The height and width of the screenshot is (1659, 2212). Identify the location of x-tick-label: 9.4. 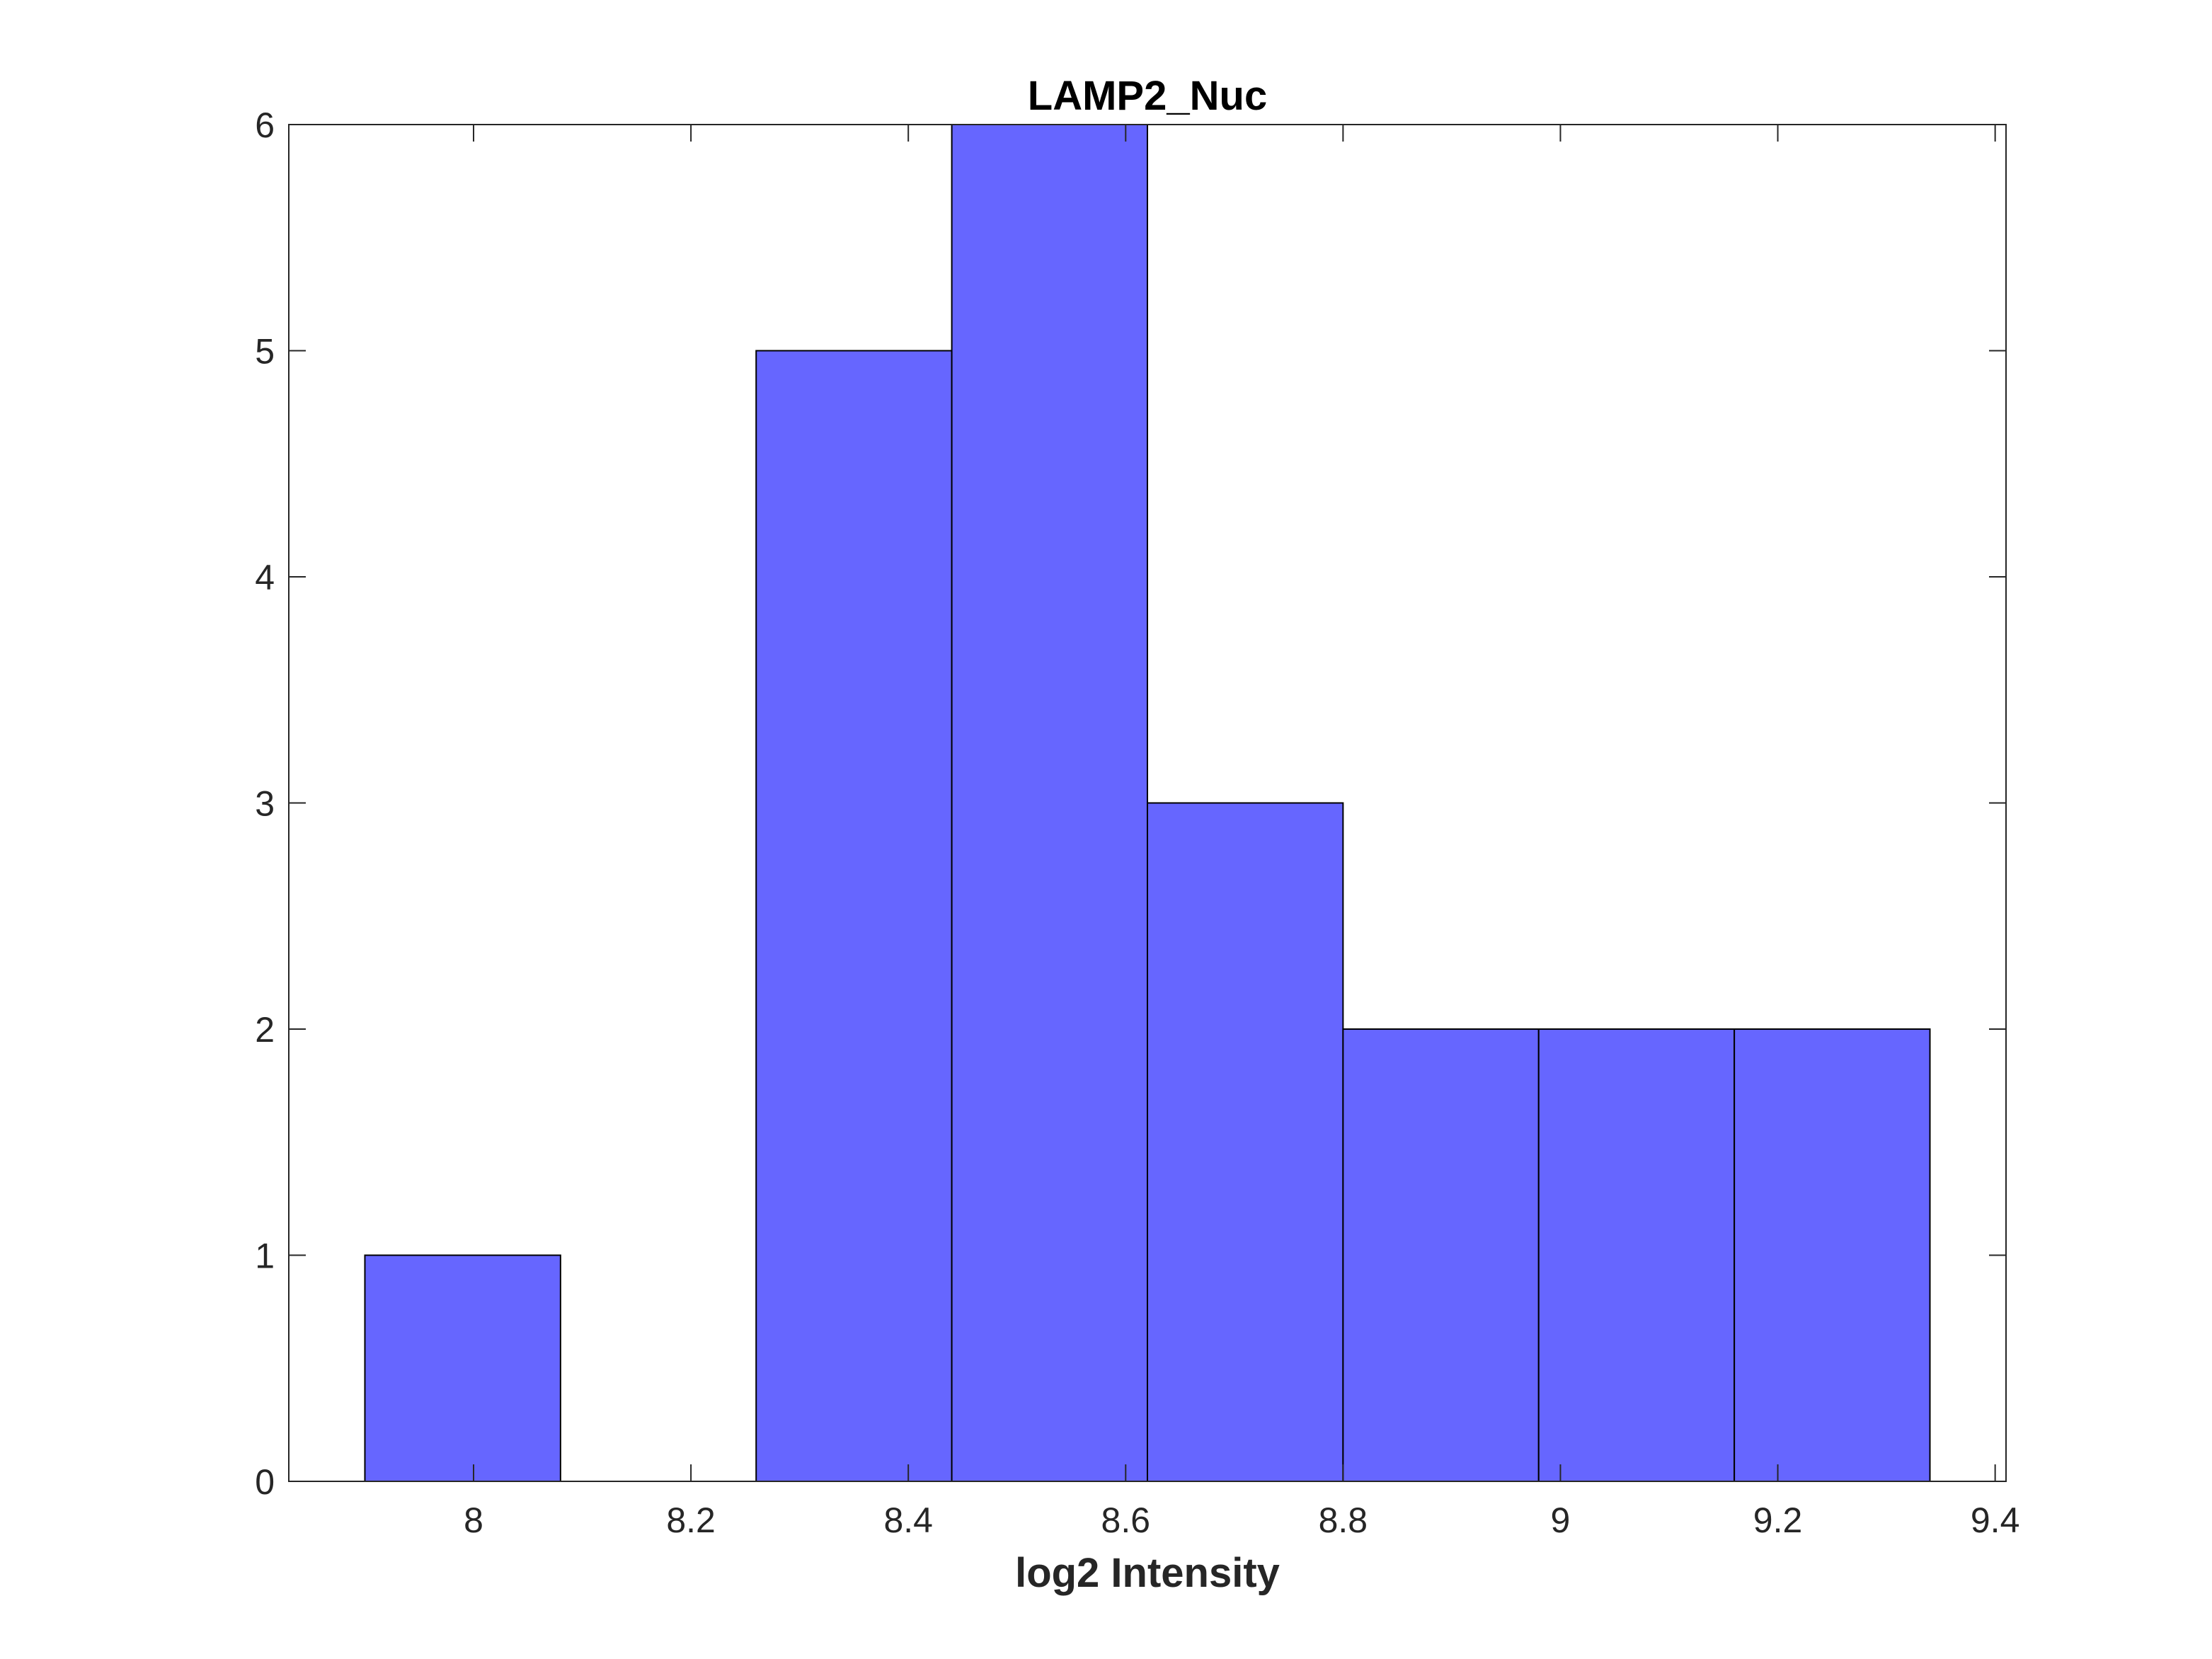
(1995, 1520).